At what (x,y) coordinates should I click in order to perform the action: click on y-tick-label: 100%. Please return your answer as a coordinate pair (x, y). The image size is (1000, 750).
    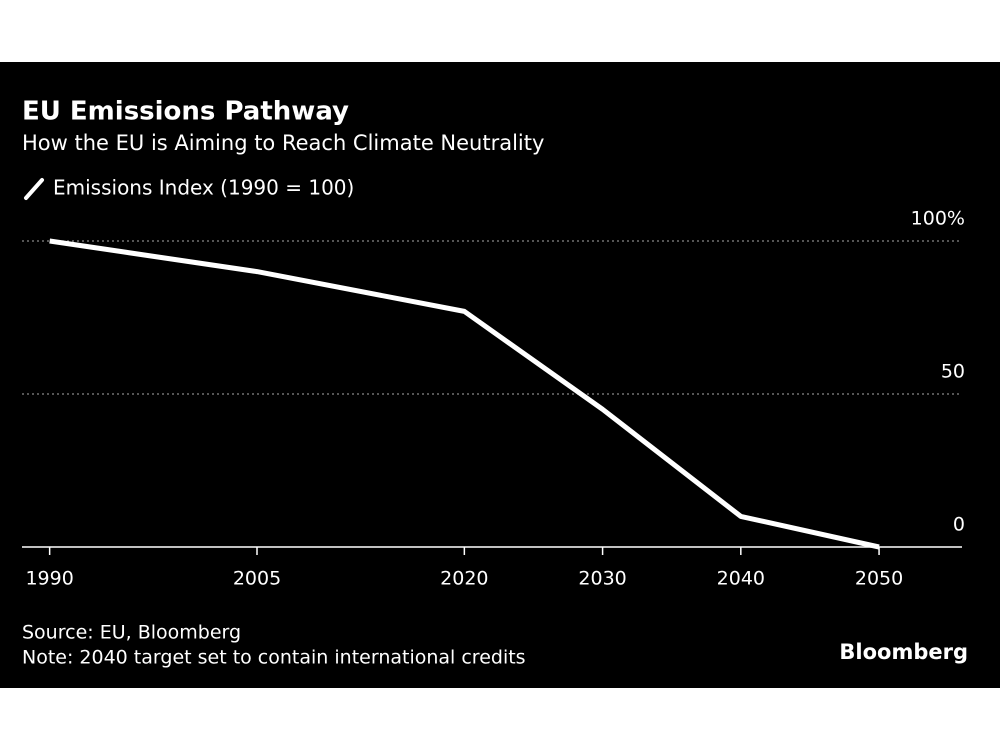
    Looking at the image, I should click on (938, 219).